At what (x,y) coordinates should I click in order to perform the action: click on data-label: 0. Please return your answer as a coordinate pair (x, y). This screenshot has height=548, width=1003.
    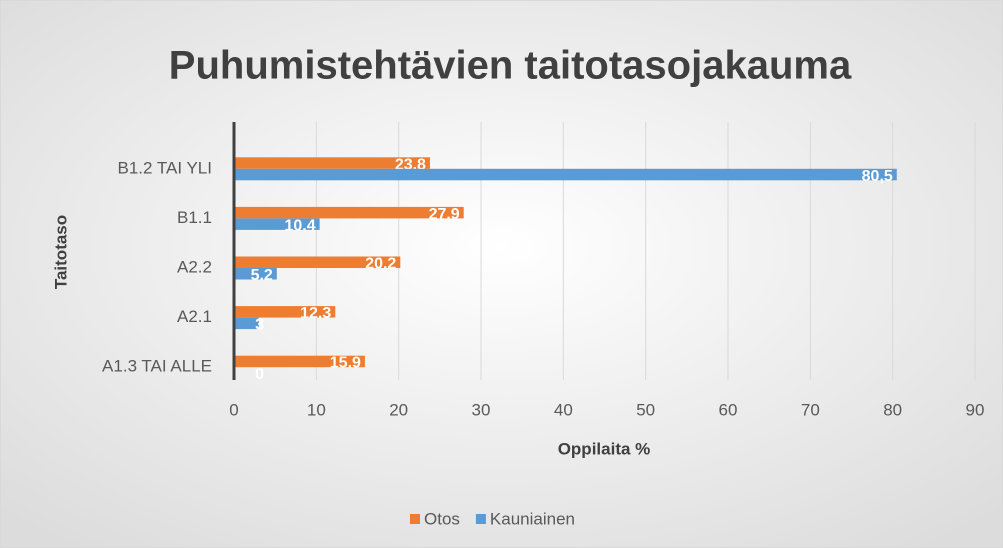
    Looking at the image, I should click on (259, 374).